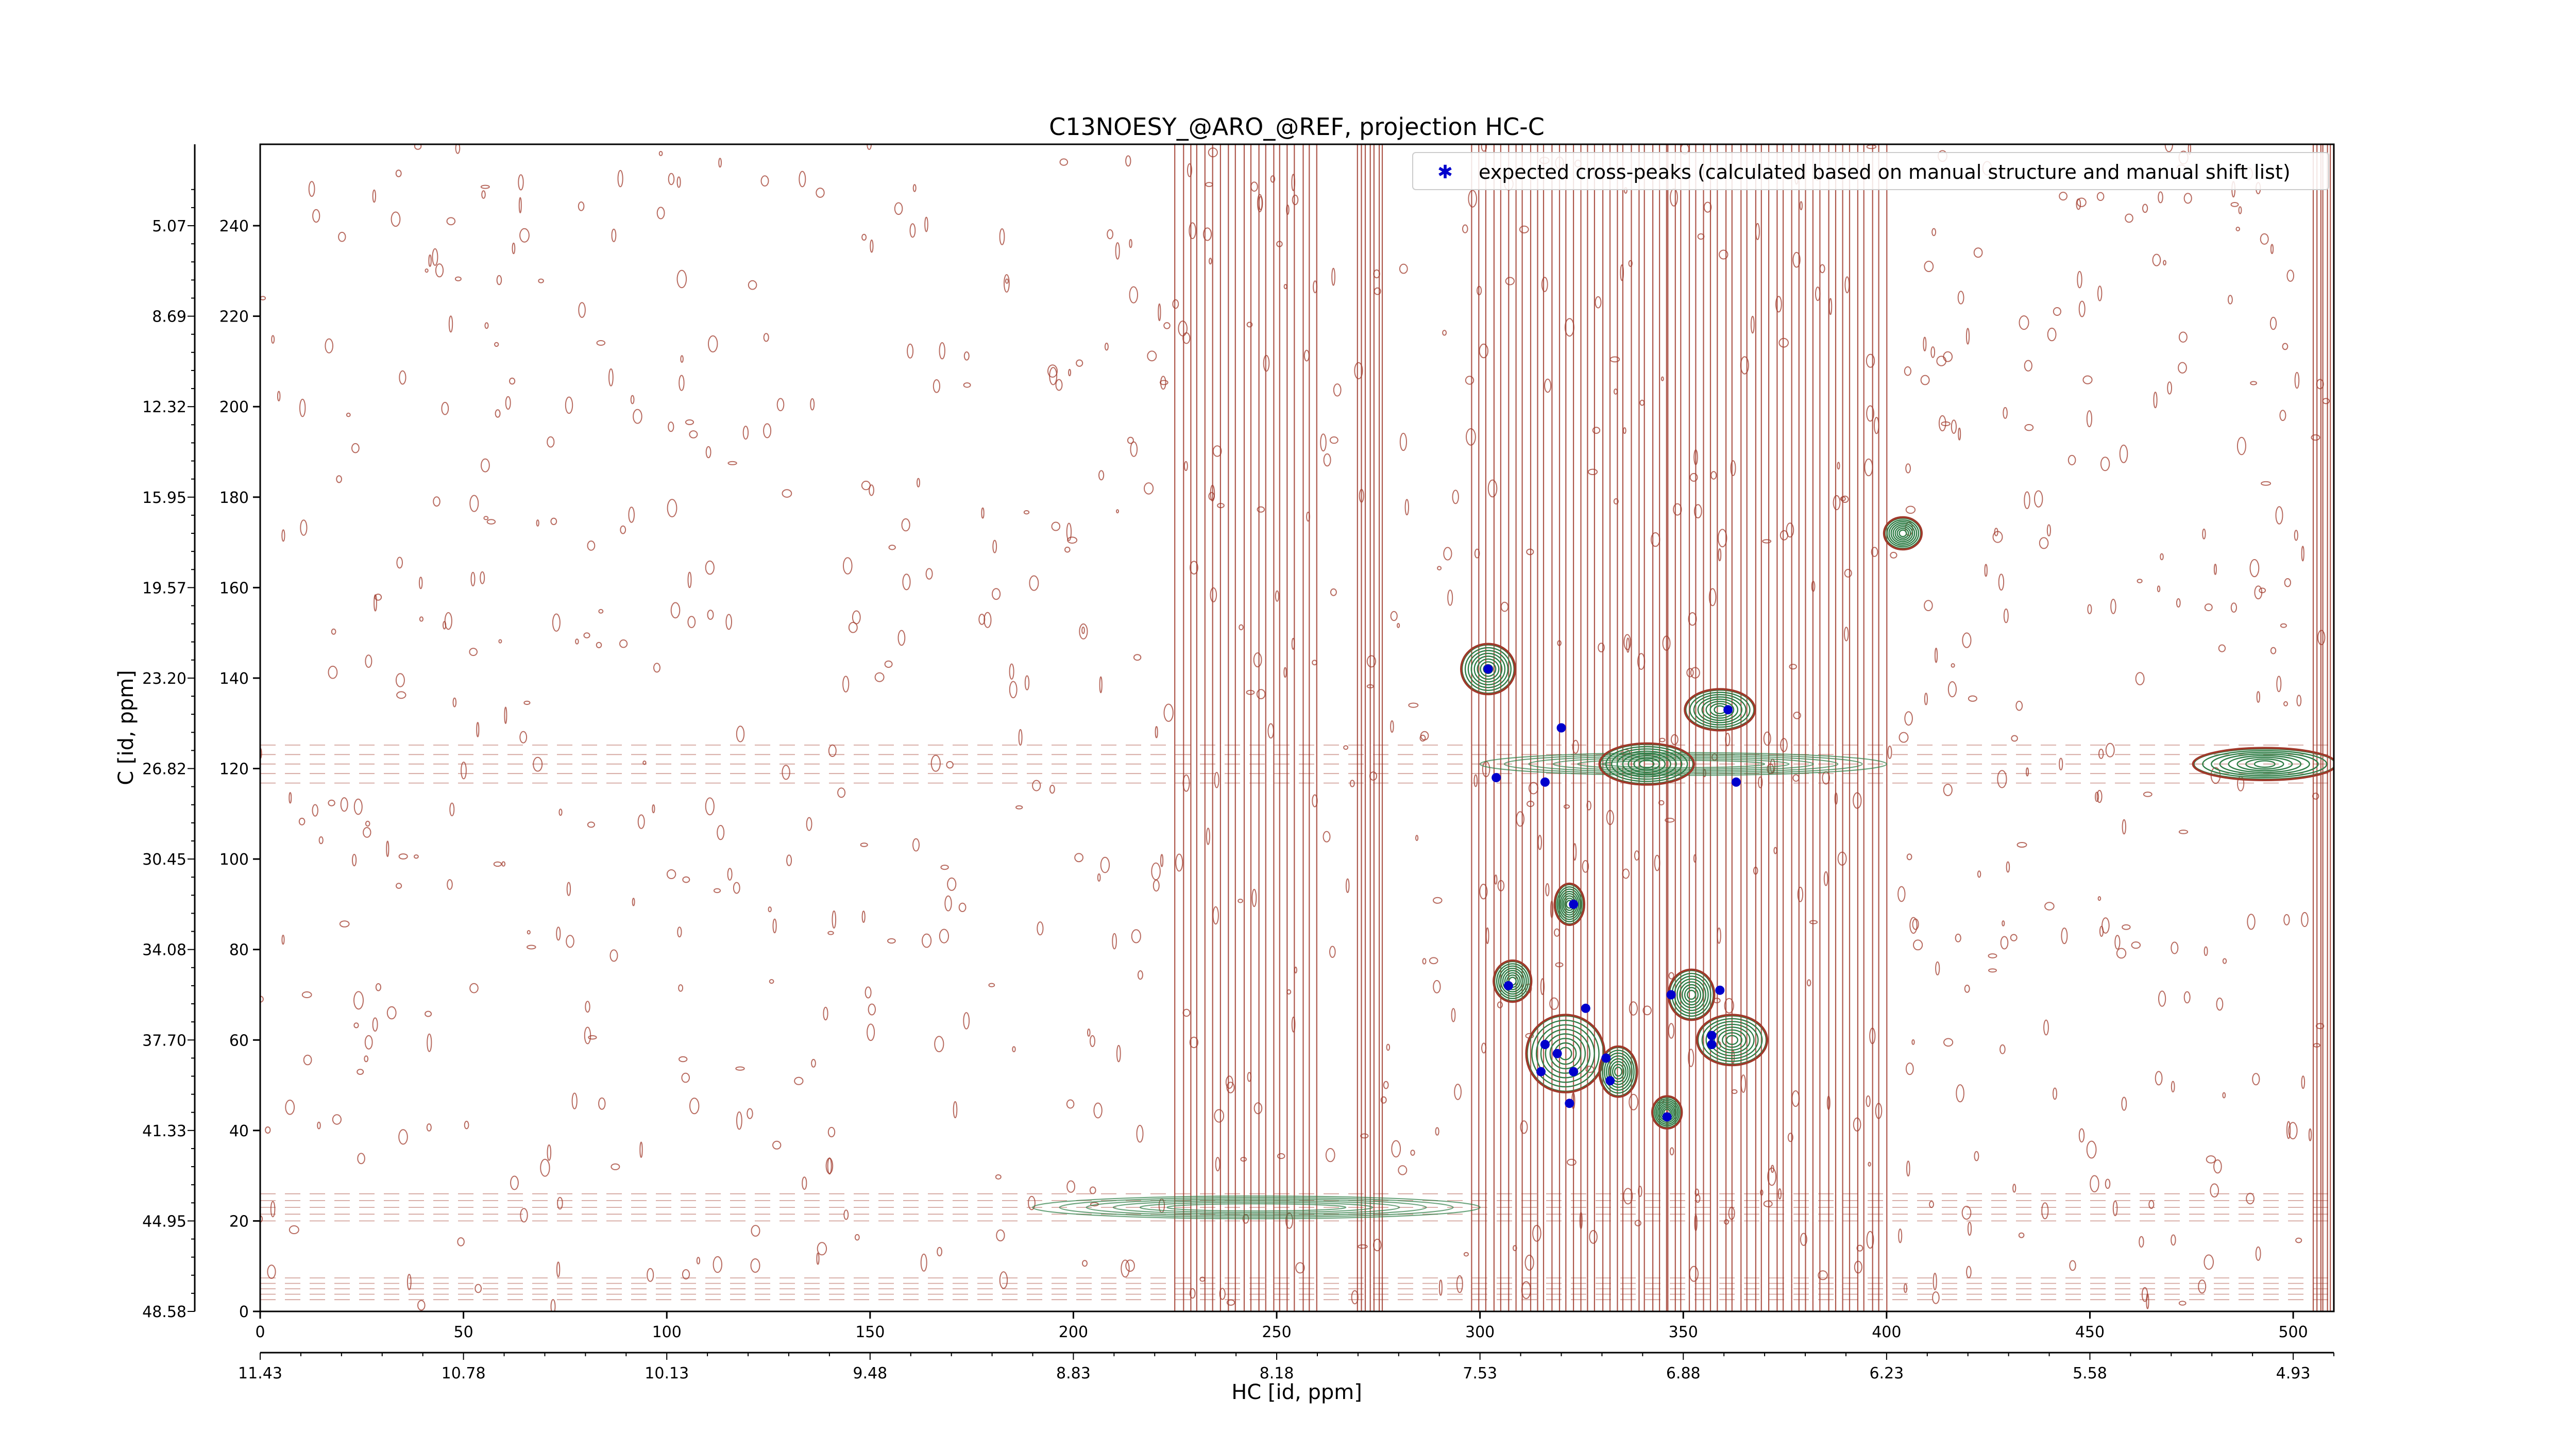  What do you see at coordinates (1683, 1332) in the screenshot?
I see `x-index-tick-label: 350` at bounding box center [1683, 1332].